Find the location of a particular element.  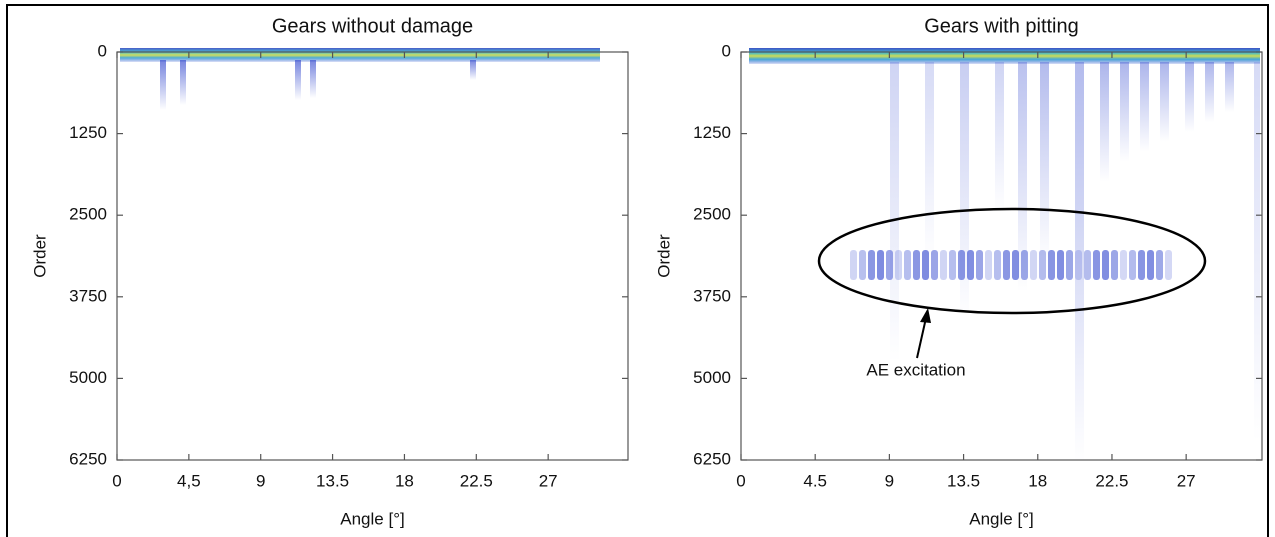

chart-title: Gears without damage is located at coordinates (372, 26).